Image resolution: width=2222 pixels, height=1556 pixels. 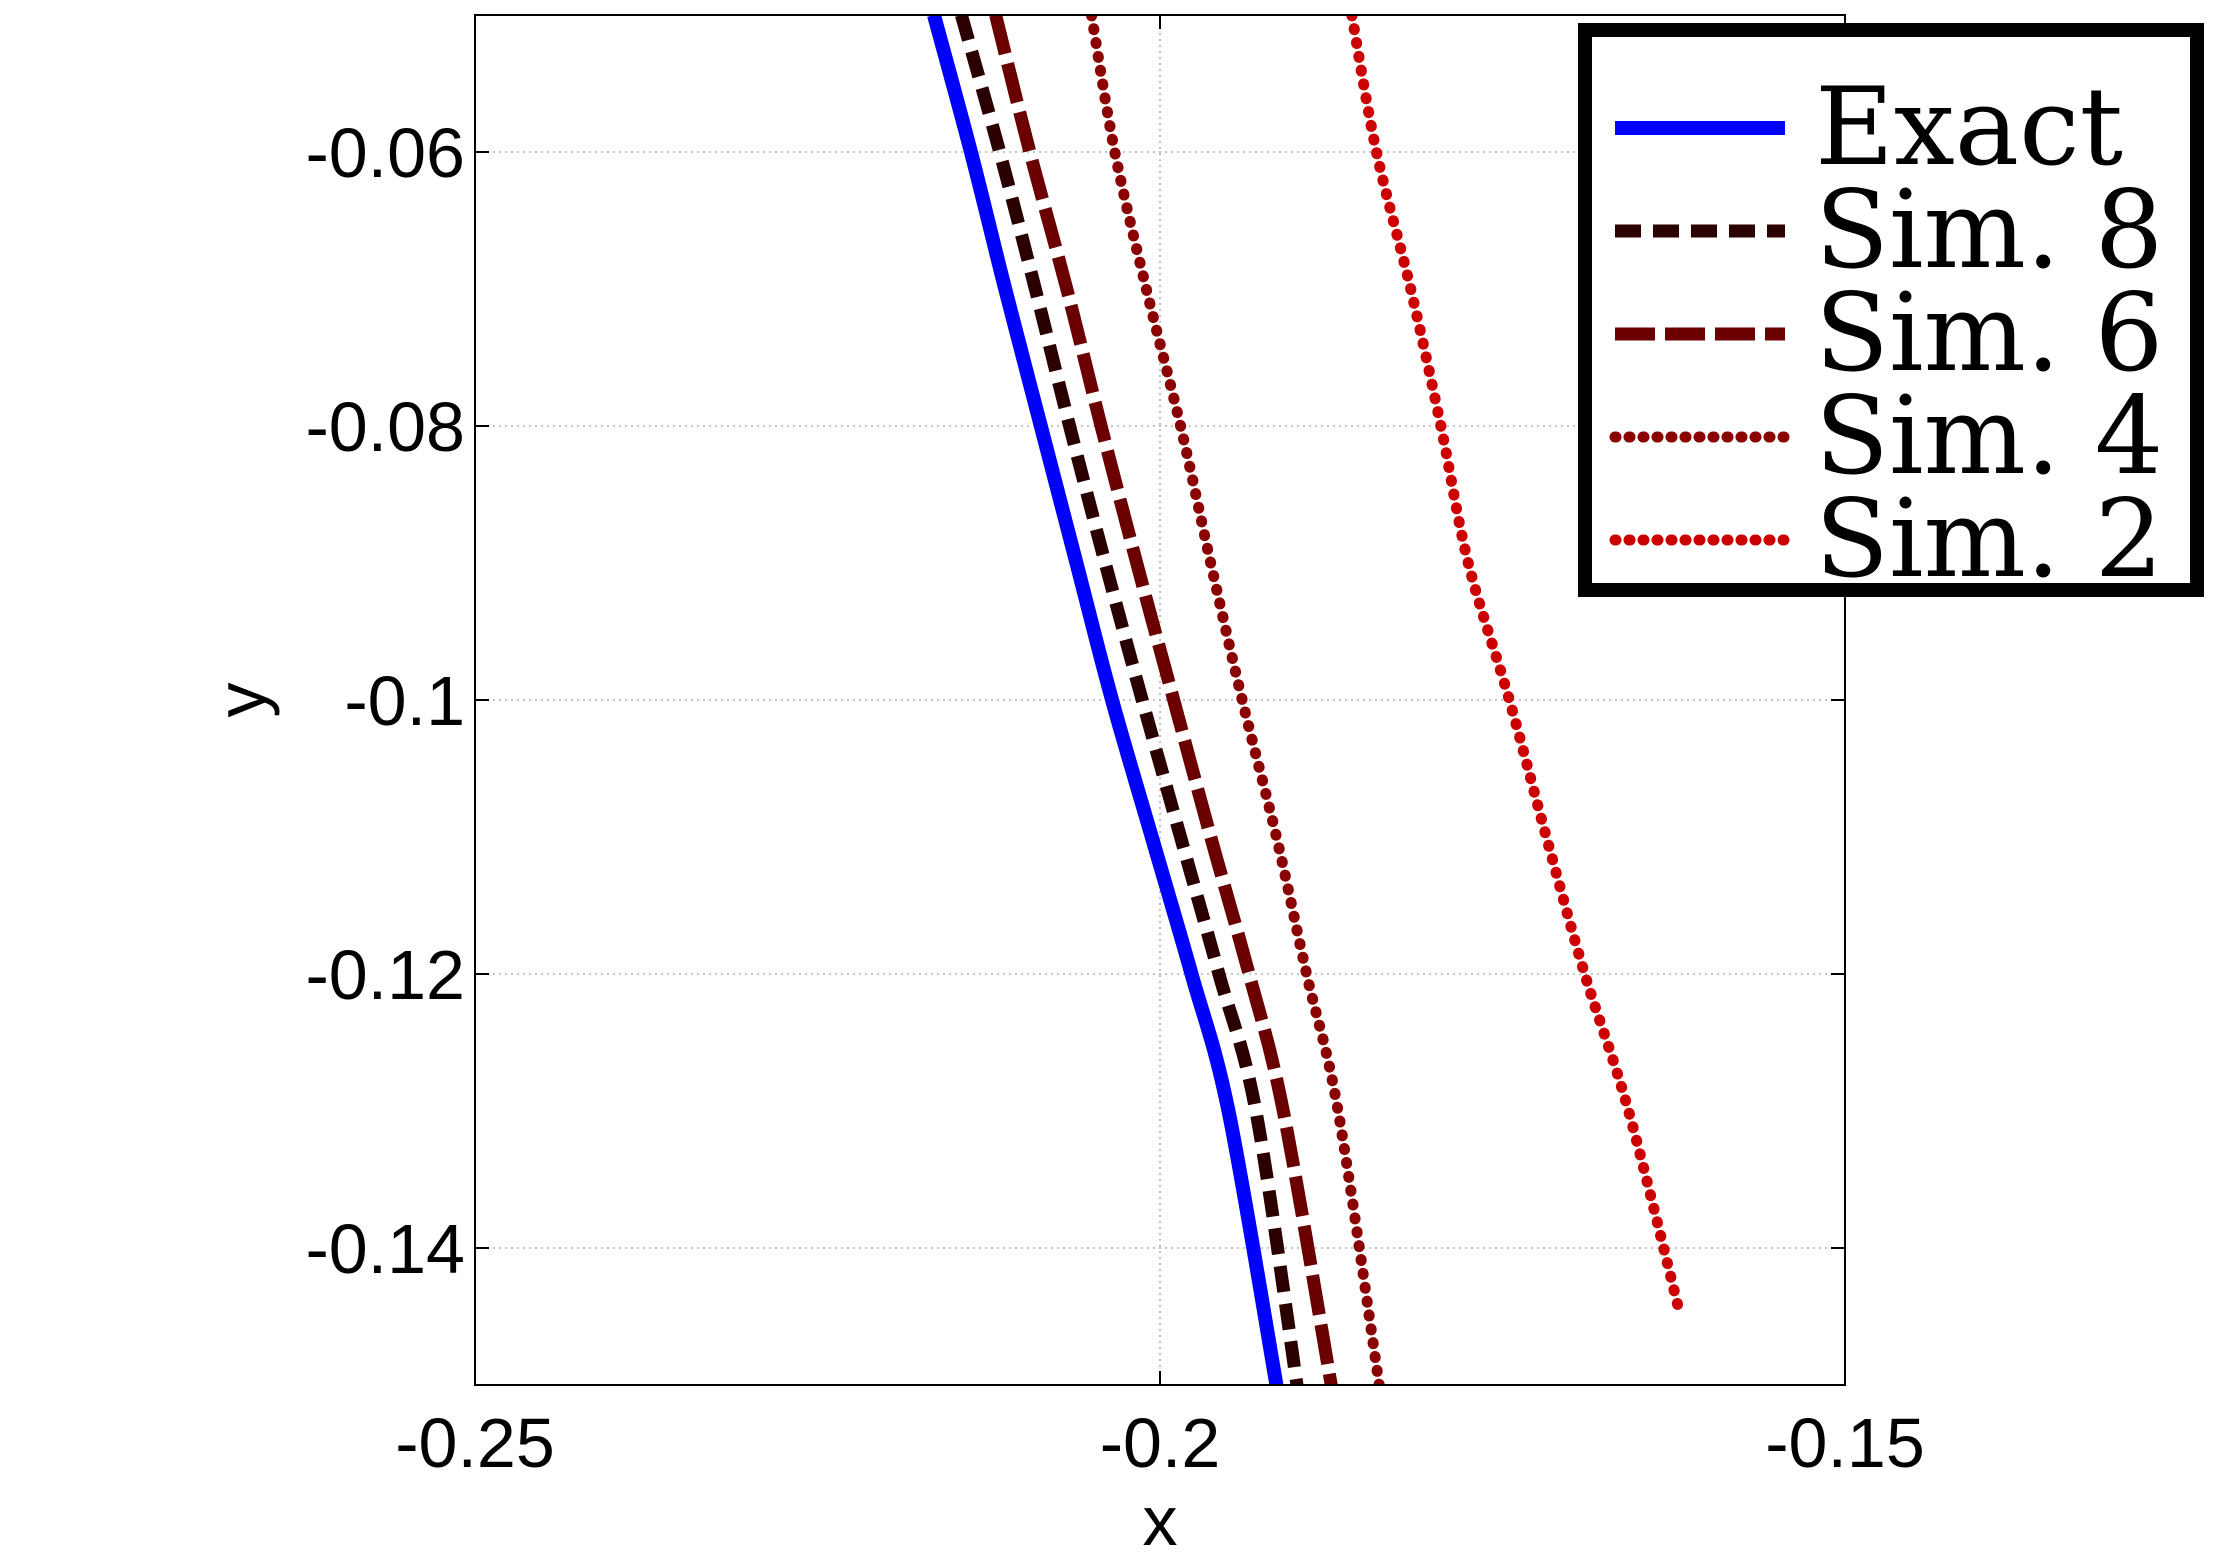 I want to click on legend-label: Sim. 4, so click(x=1989, y=436).